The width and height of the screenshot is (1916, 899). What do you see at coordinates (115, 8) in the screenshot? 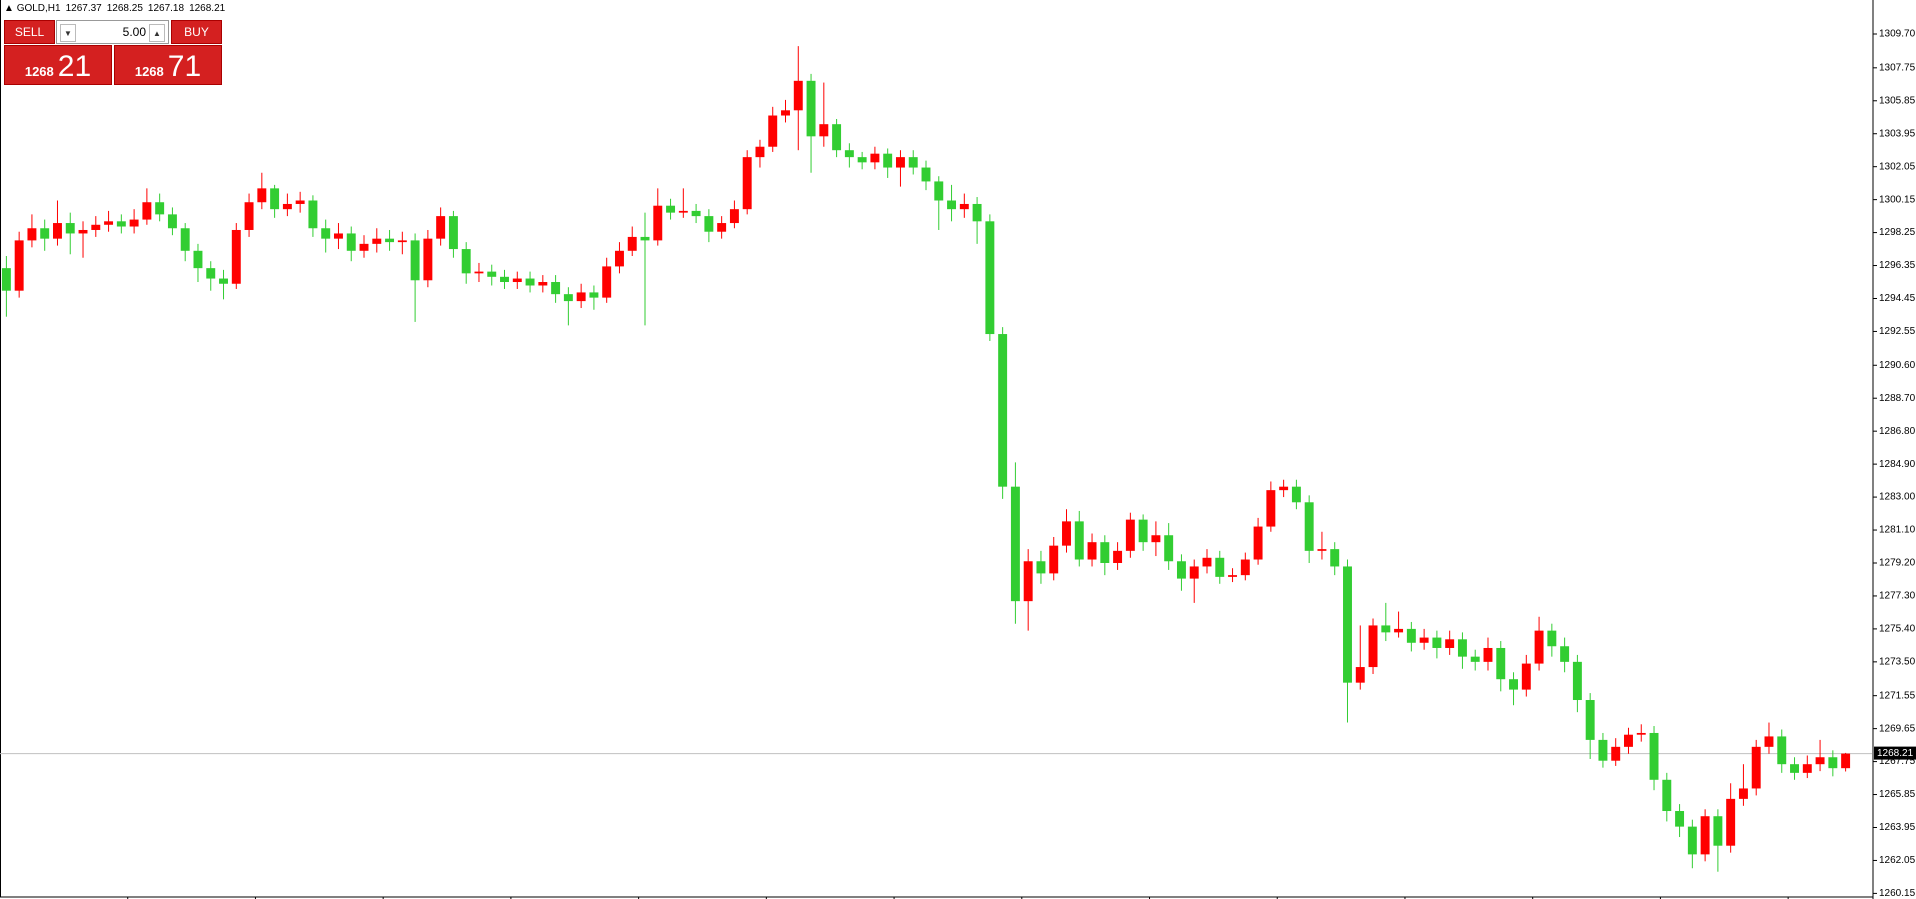
I see `chart-header: ▲ GOLD,H1 1267.37 1268.25 1267.18 1268.21` at bounding box center [115, 8].